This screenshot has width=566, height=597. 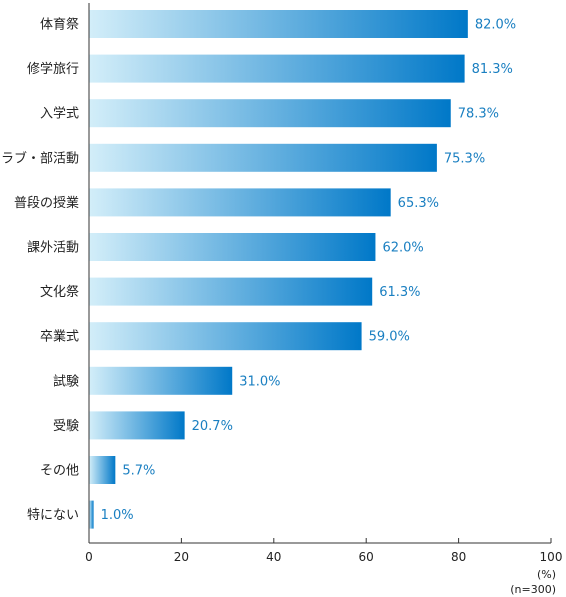 What do you see at coordinates (402, 248) in the screenshot?
I see `value-label: 62.0%` at bounding box center [402, 248].